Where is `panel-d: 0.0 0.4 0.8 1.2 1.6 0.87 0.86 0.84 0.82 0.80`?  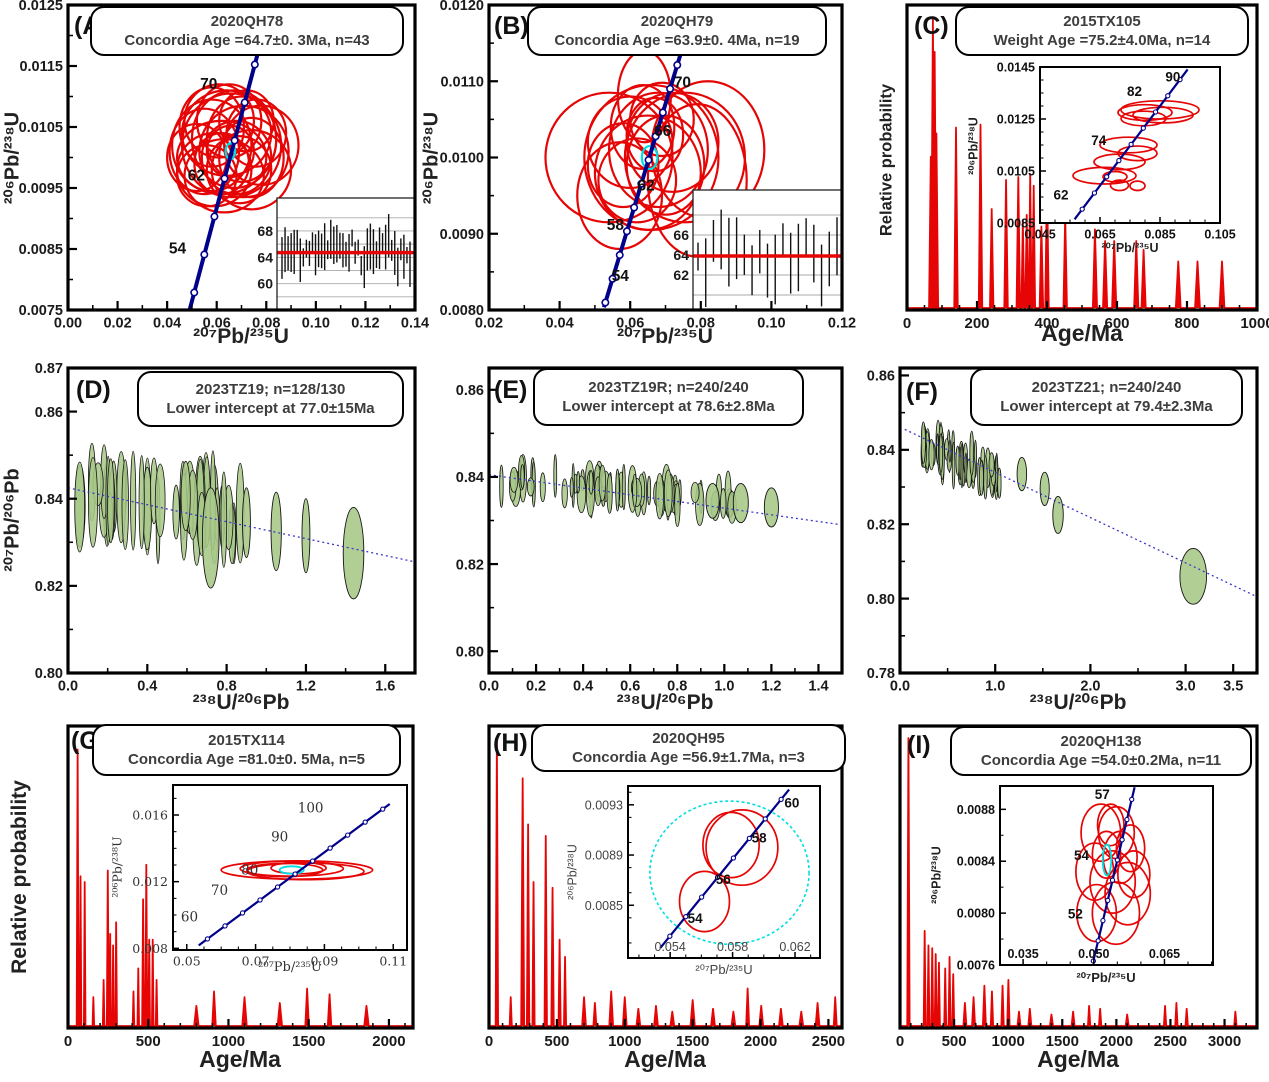
panel-d: 0.0 0.4 0.8 1.2 1.6 0.87 0.86 0.84 0.82 0.80 is located at coordinates (226, 528).